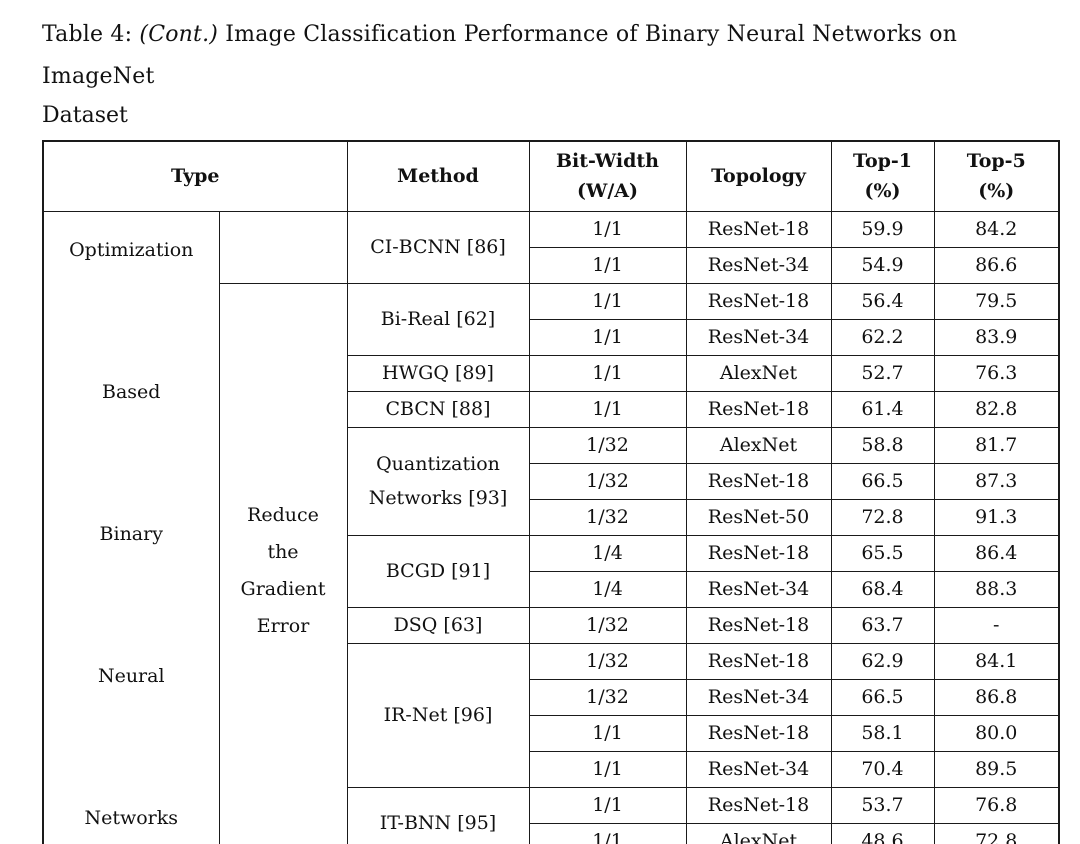 The width and height of the screenshot is (1080, 844). What do you see at coordinates (195, 176) in the screenshot?
I see `col-header-type: Type` at bounding box center [195, 176].